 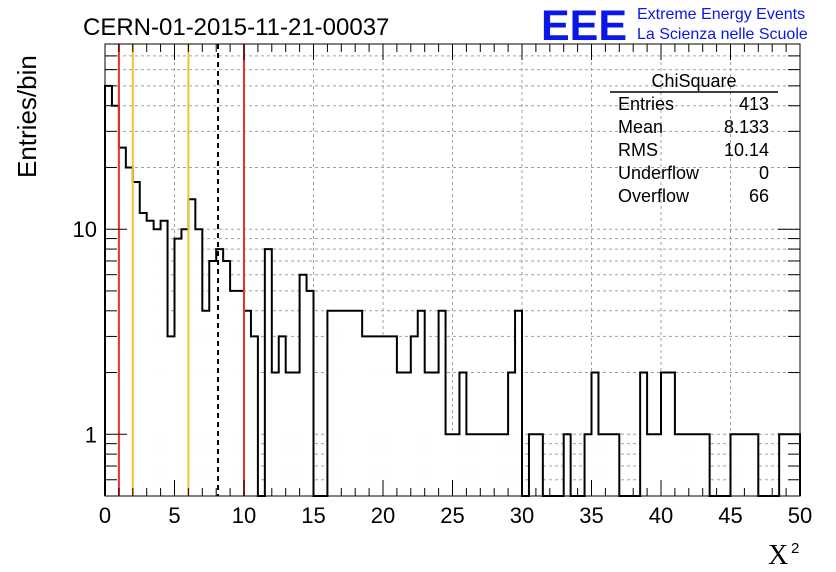 I want to click on x-tick-label: 30, so click(x=522, y=515).